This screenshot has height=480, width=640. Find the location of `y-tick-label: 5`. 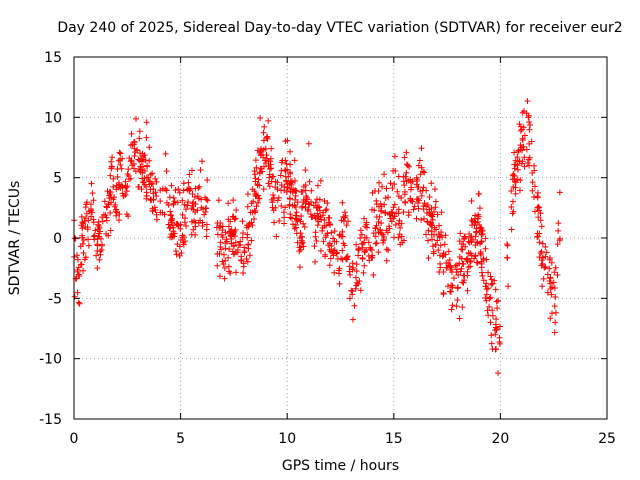

y-tick-label: 5 is located at coordinates (57, 179).